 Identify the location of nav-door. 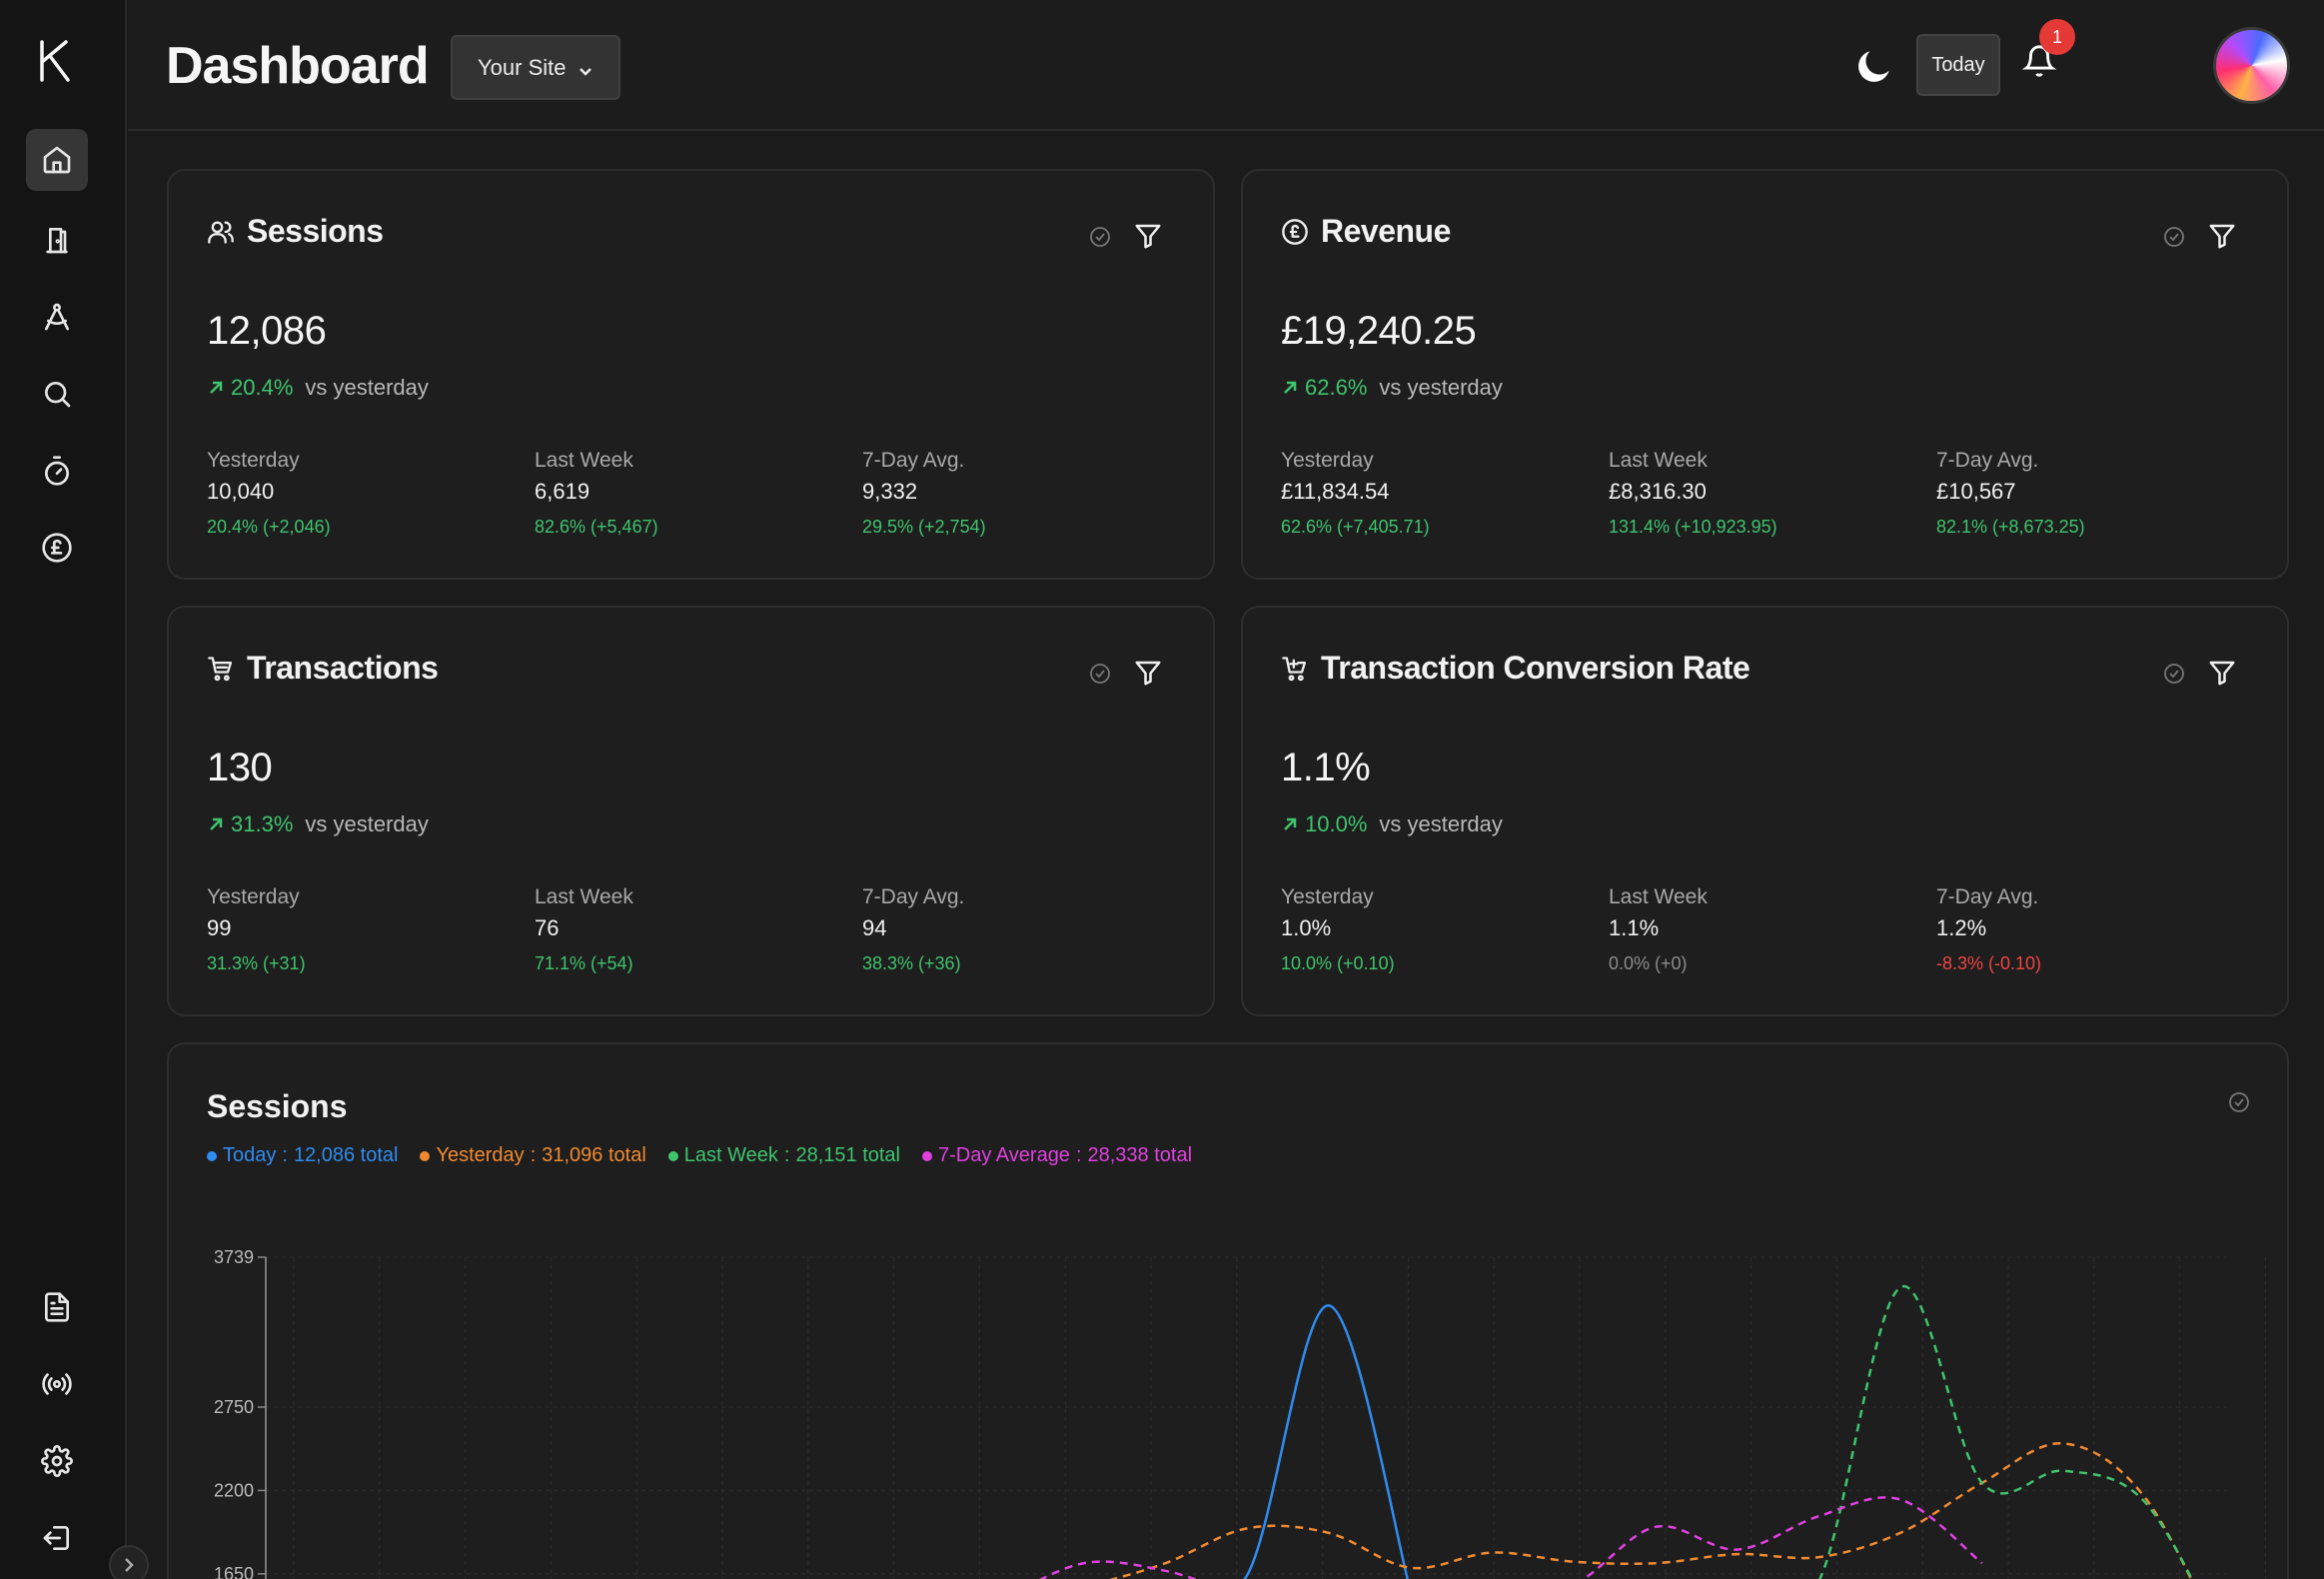
(57, 240).